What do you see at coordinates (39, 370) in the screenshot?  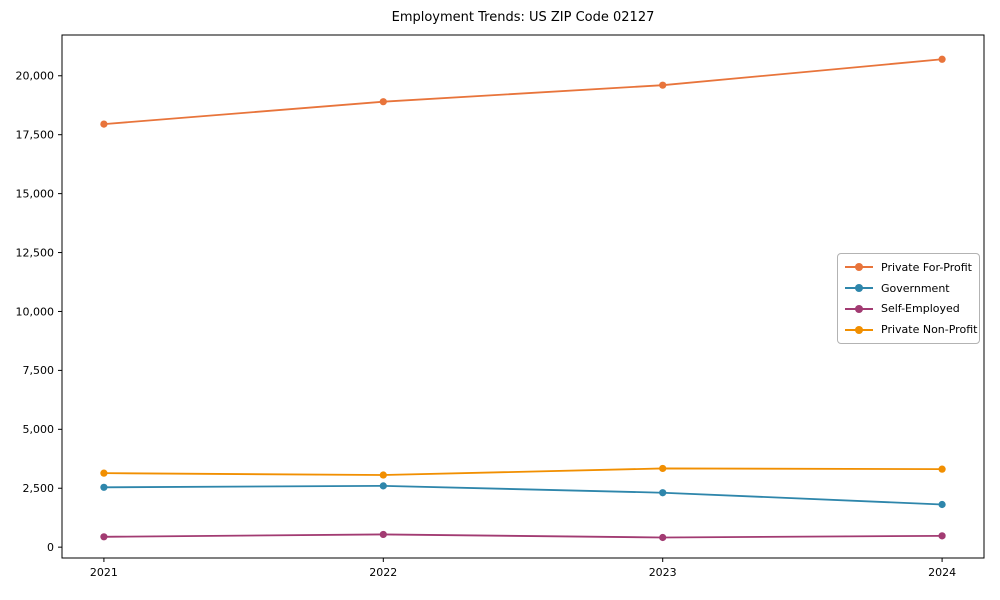 I see `y-axis-tick-label: 7,500` at bounding box center [39, 370].